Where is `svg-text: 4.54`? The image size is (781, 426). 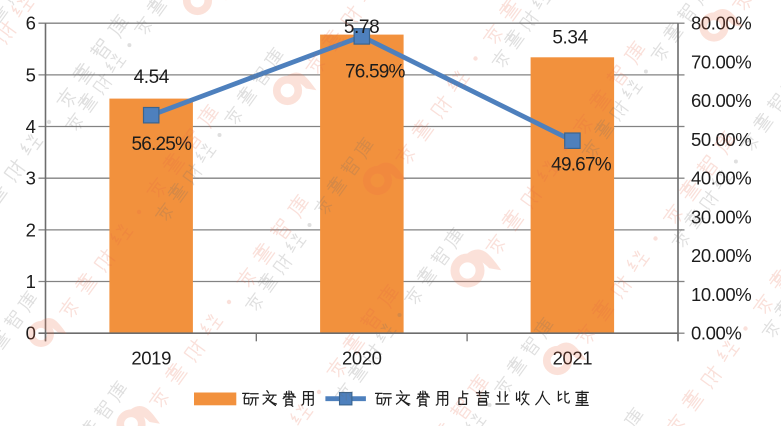 svg-text: 4.54 is located at coordinates (152, 77).